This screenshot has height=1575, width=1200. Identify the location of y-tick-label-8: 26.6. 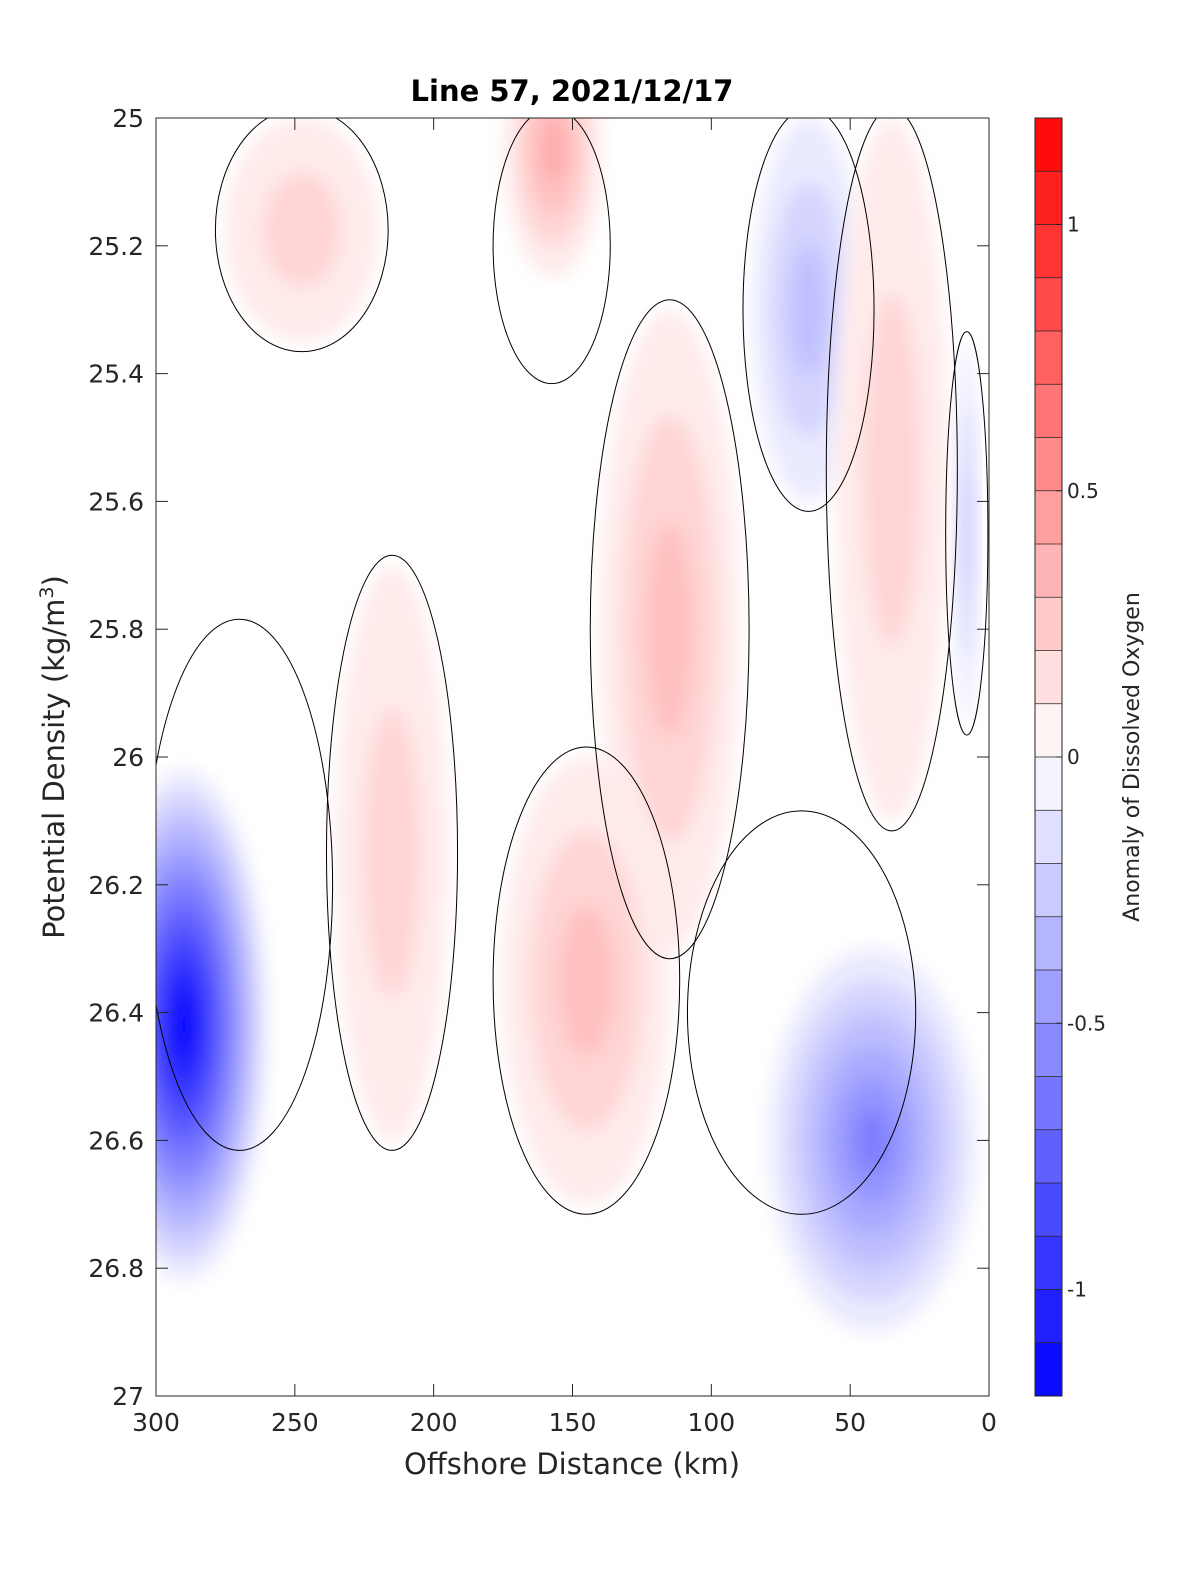
(116, 1140).